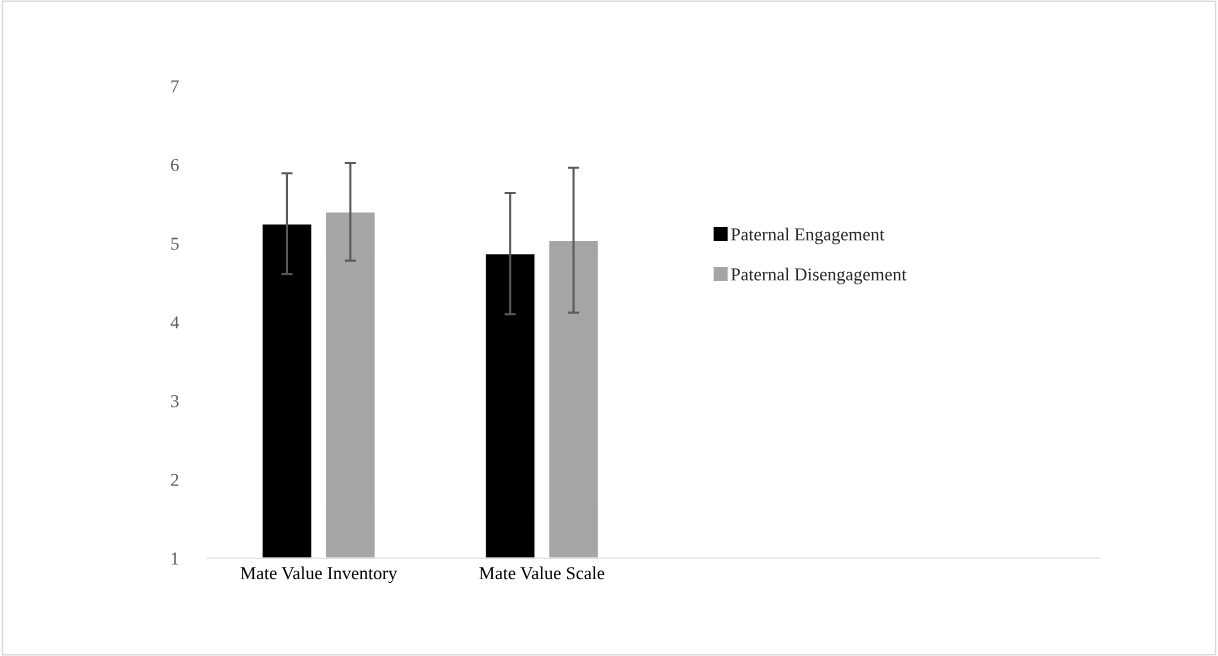 This screenshot has height=656, width=1218. Describe the element at coordinates (174, 322) in the screenshot. I see `y-tick-label: 4` at that location.